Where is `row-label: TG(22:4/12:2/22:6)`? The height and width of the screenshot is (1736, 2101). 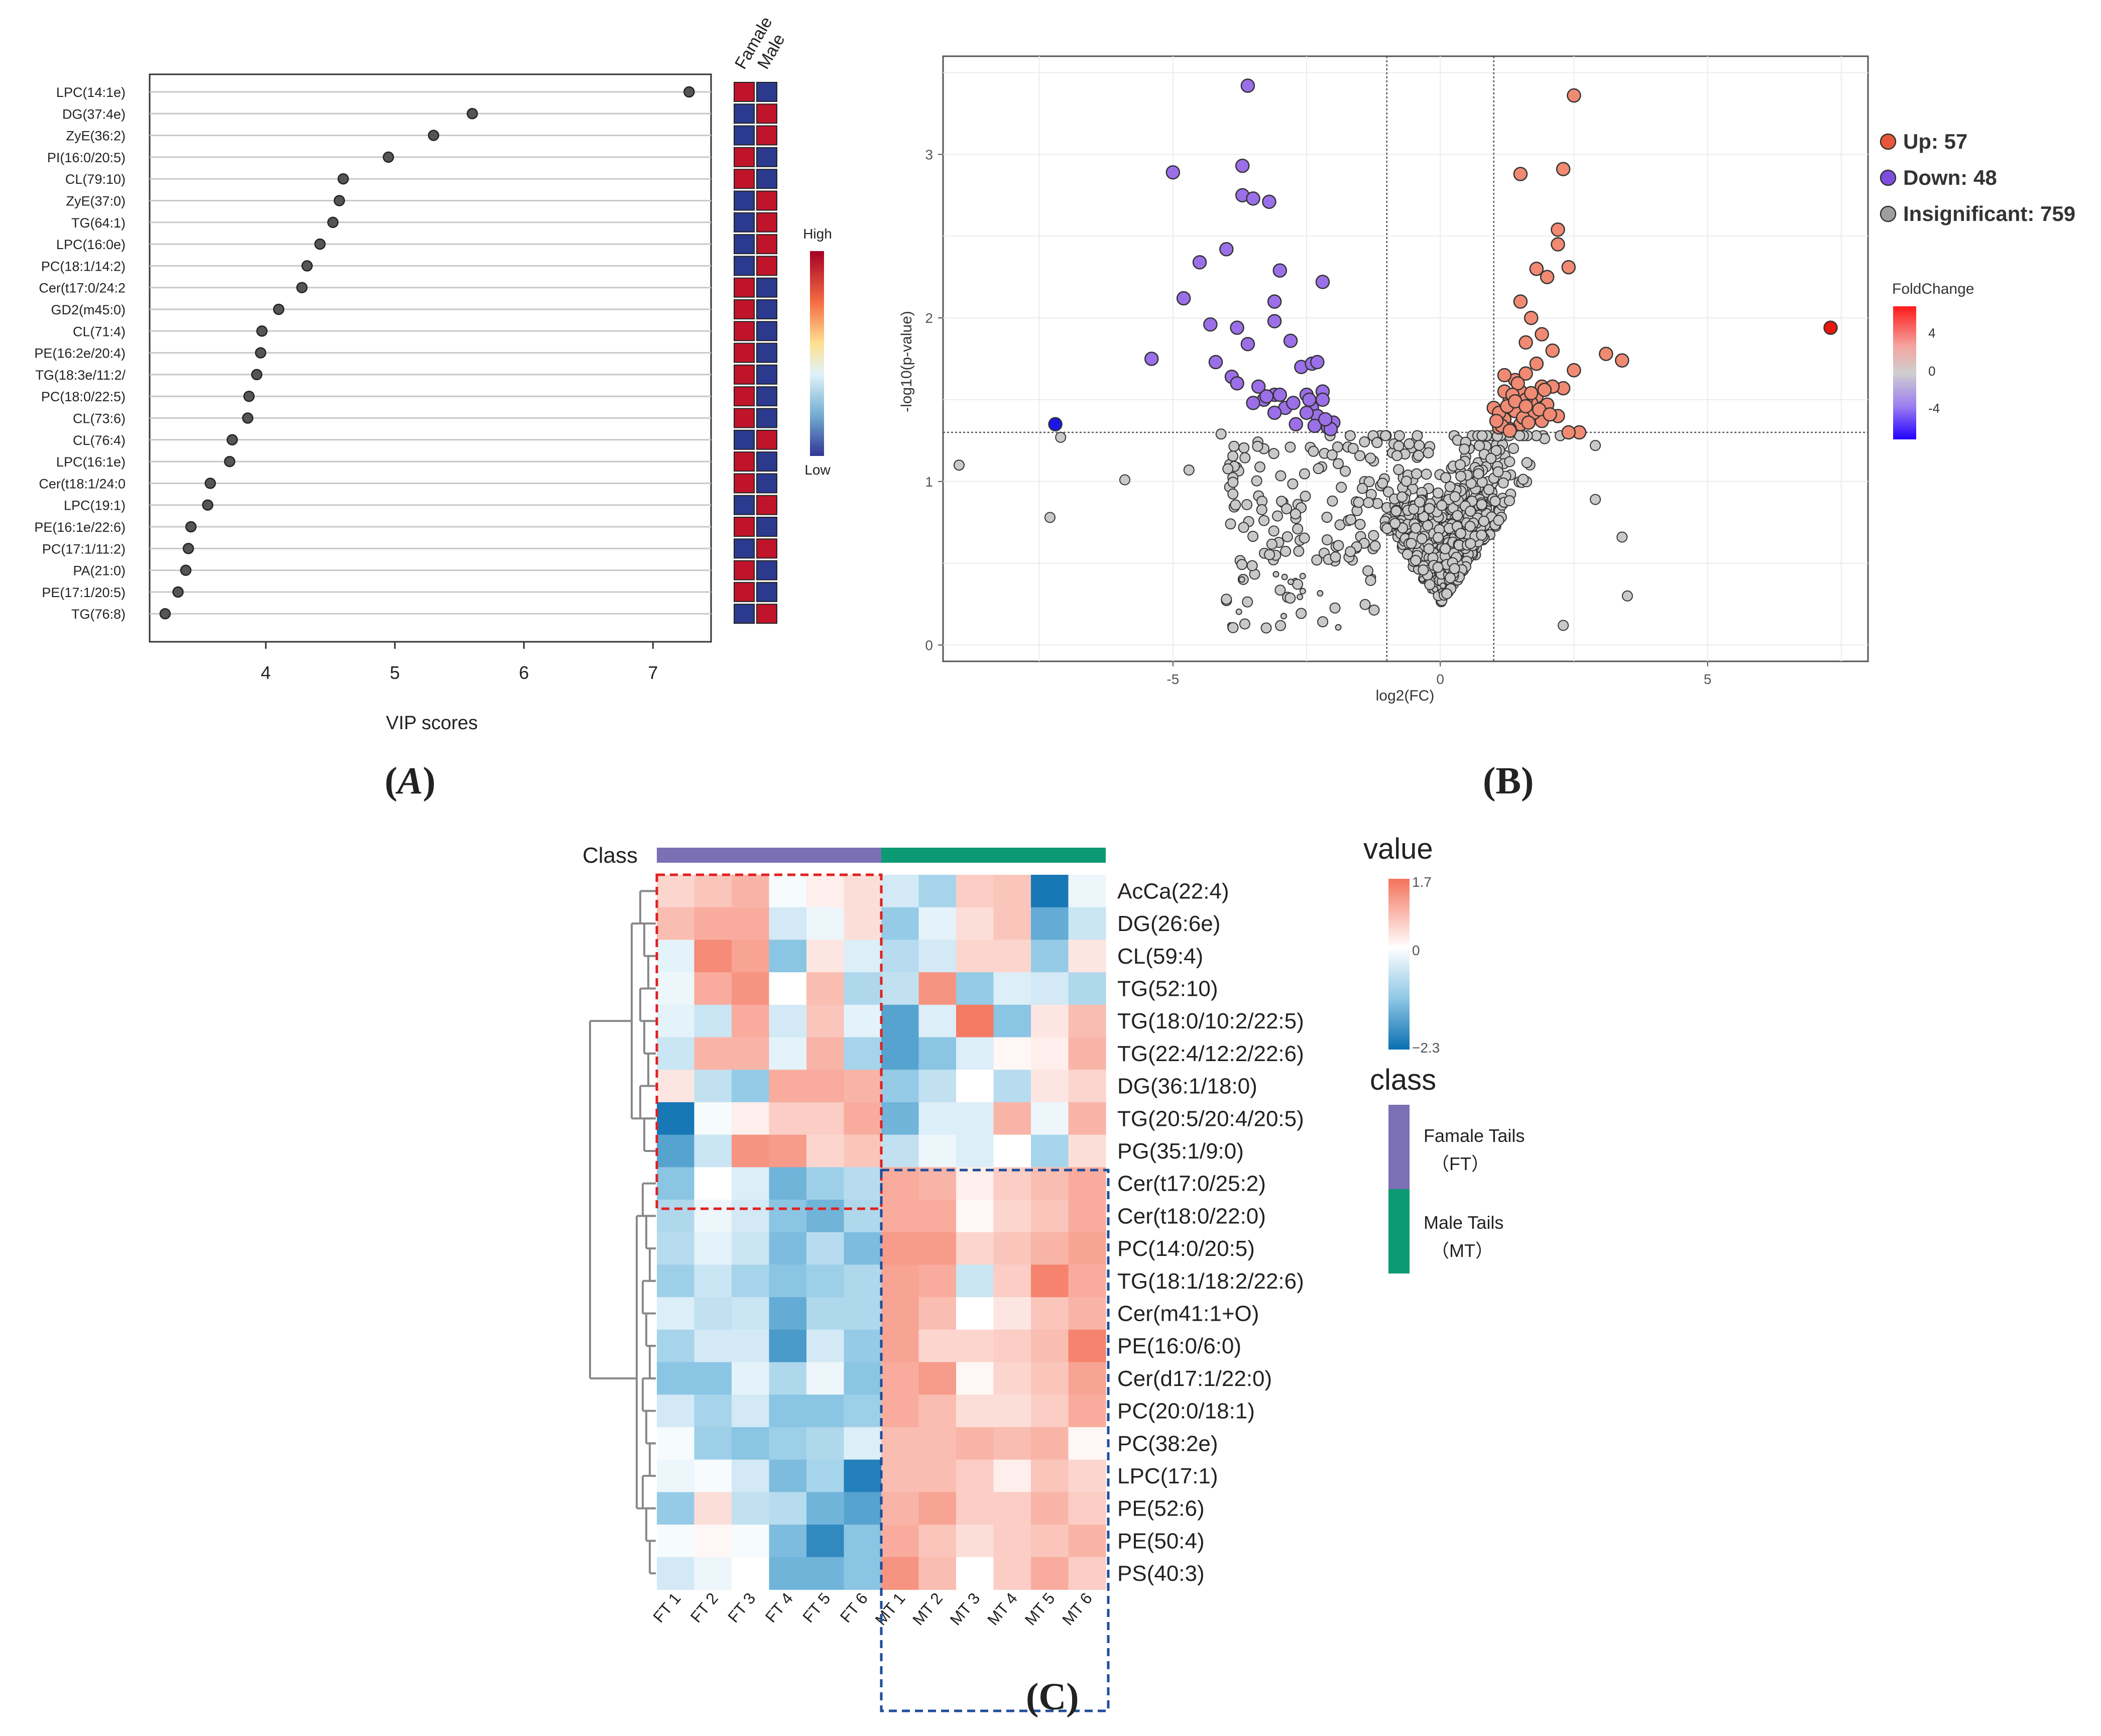 row-label: TG(22:4/12:2/22:6) is located at coordinates (1210, 1053).